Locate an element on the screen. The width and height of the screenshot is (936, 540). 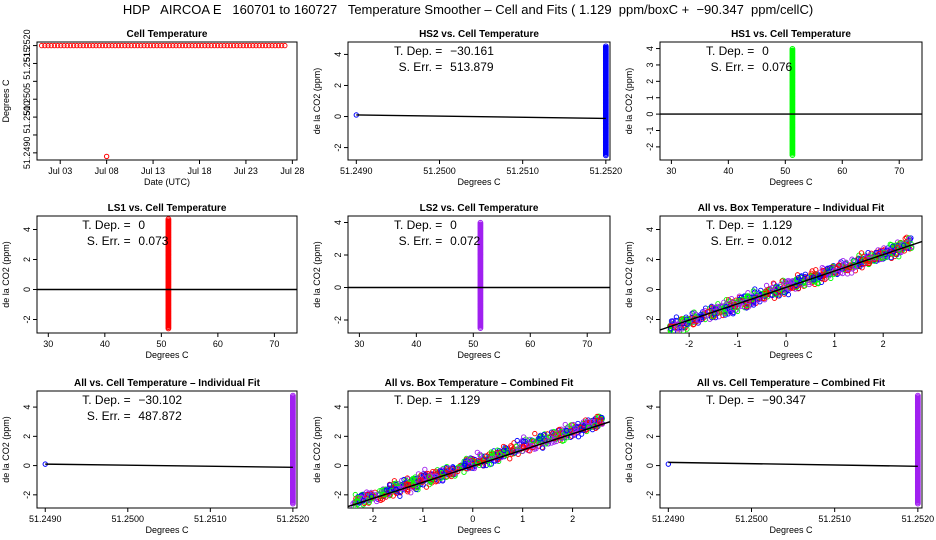
x-tick-label: 51.2490 is located at coordinates (668, 519).